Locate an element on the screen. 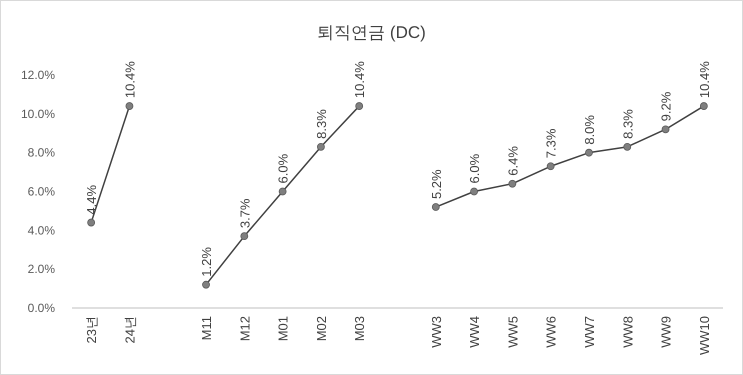  x-tick-label: M12 is located at coordinates (244, 329).